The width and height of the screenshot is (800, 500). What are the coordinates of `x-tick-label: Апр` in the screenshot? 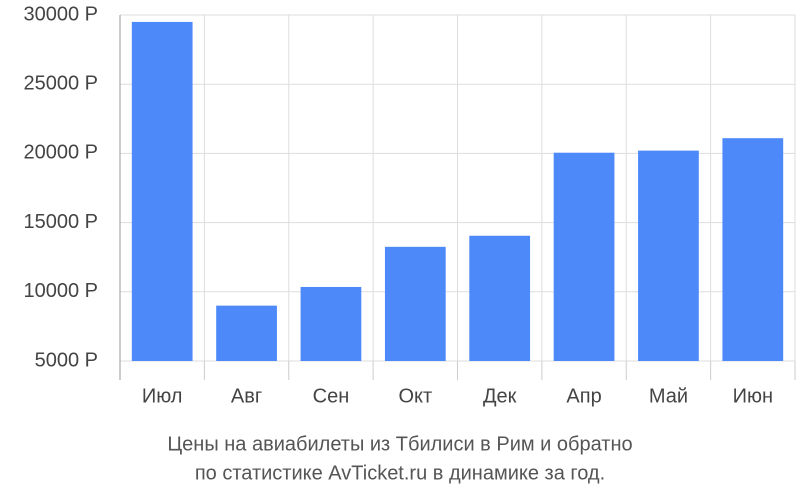 It's located at (583, 396).